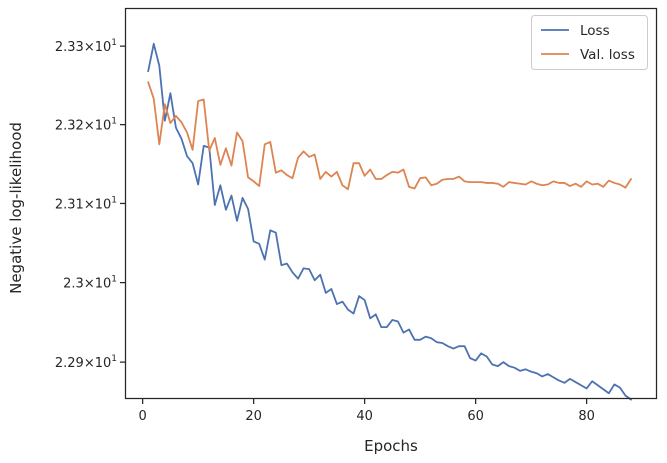 This screenshot has height=463, width=667. I want to click on y-tick-label: 2.32×10¹, so click(86, 125).